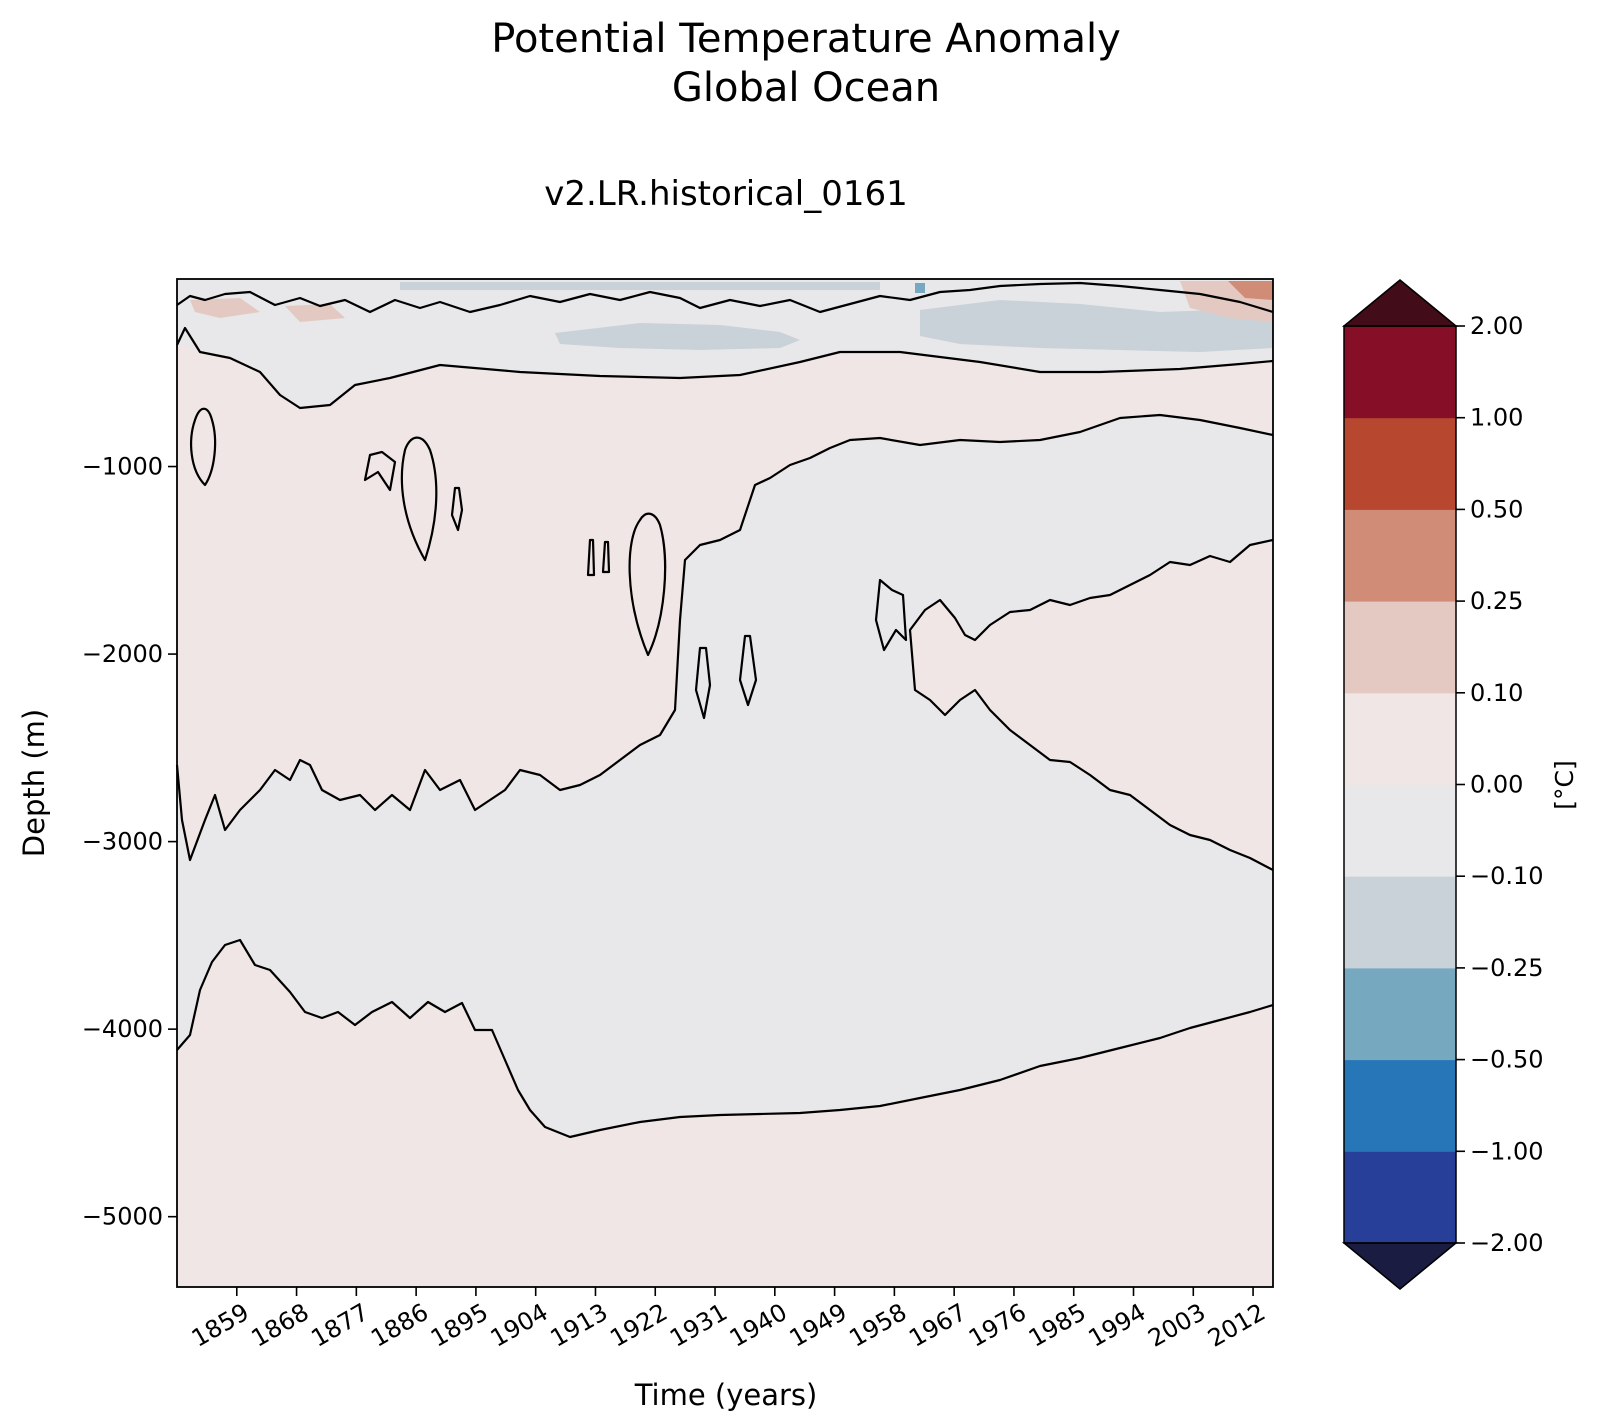  What do you see at coordinates (1507, 968) in the screenshot?
I see `colorbar-tick-label: −0.25` at bounding box center [1507, 968].